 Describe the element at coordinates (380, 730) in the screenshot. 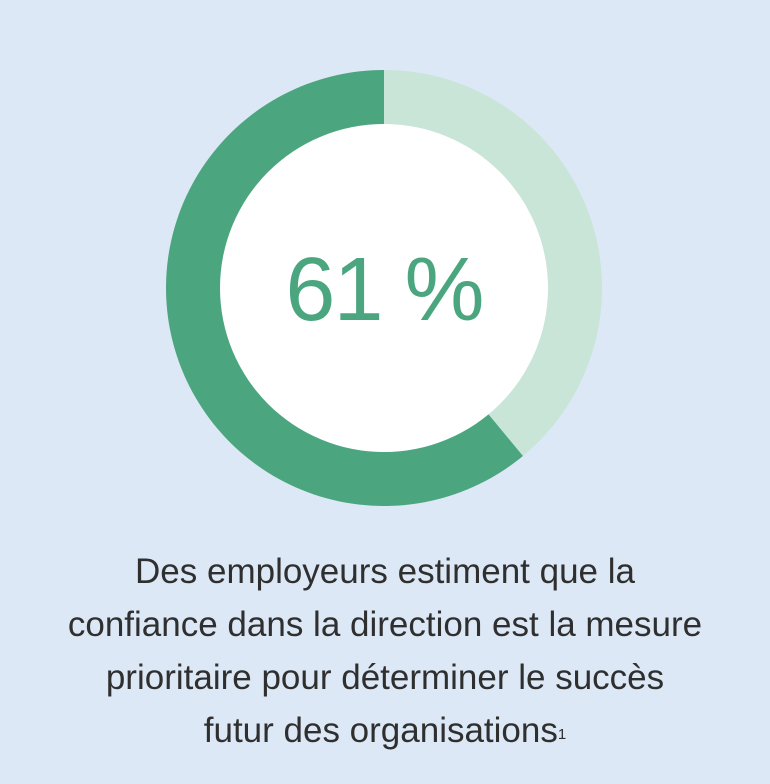

I see `caption-line-4-text: futur des organisations` at that location.